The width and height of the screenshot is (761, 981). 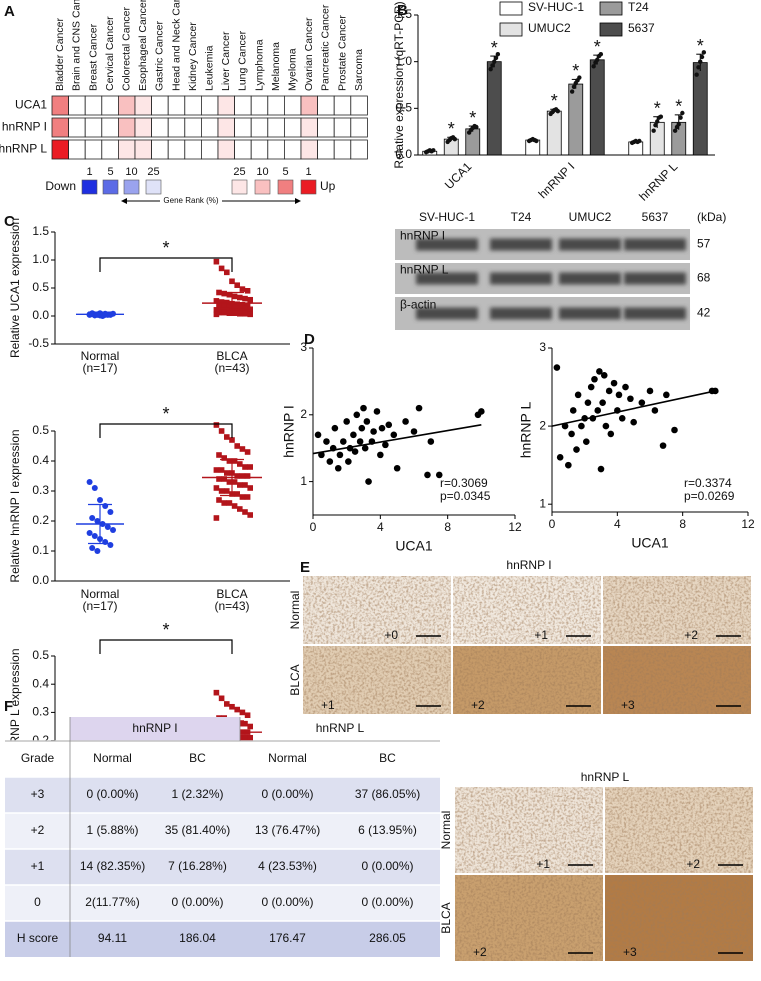 What do you see at coordinates (515, 527) in the screenshot?
I see `x-tick-label: 12` at bounding box center [515, 527].